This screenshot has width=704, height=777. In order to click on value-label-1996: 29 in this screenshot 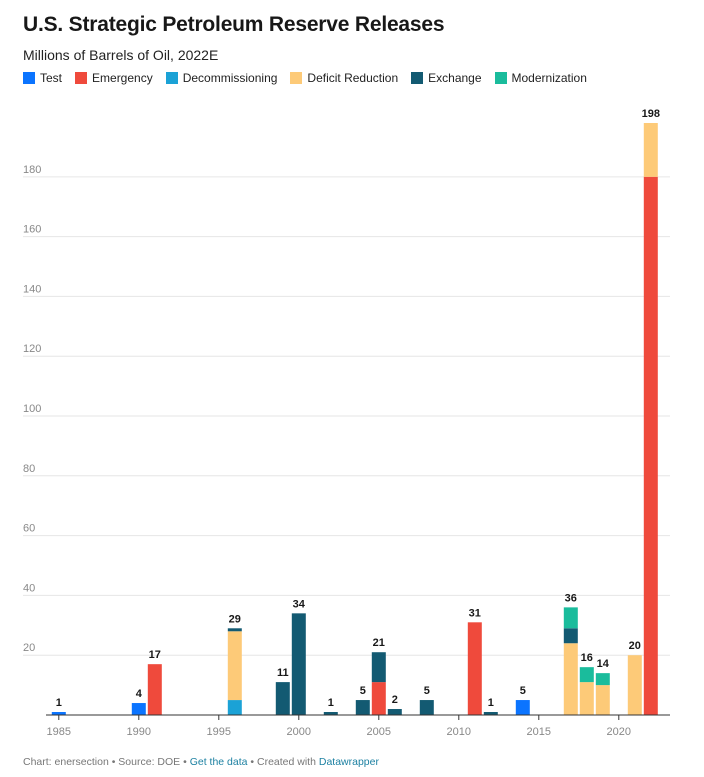, I will do `click(235, 619)`.